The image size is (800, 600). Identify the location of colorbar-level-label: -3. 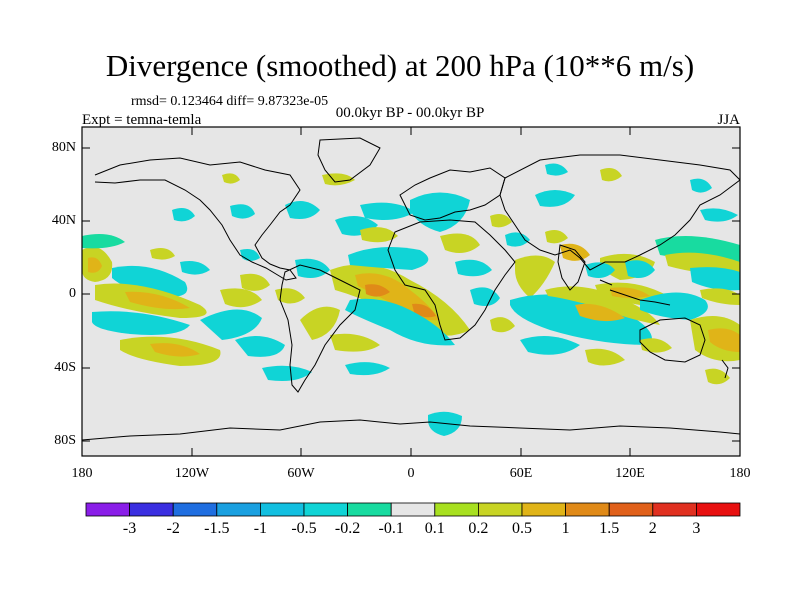
(129, 528).